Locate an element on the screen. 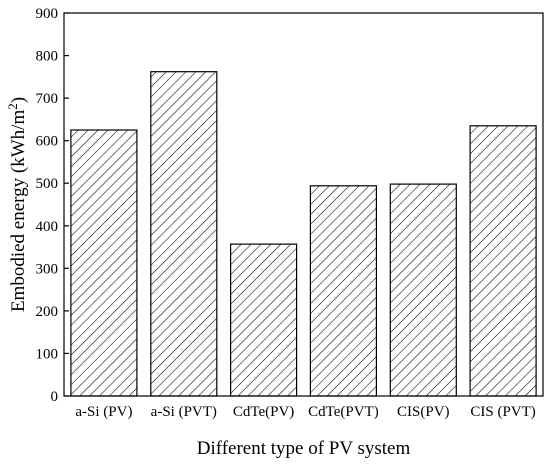 Image resolution: width=550 pixels, height=466 pixels. y-tick-label: 800 is located at coordinates (47, 57).